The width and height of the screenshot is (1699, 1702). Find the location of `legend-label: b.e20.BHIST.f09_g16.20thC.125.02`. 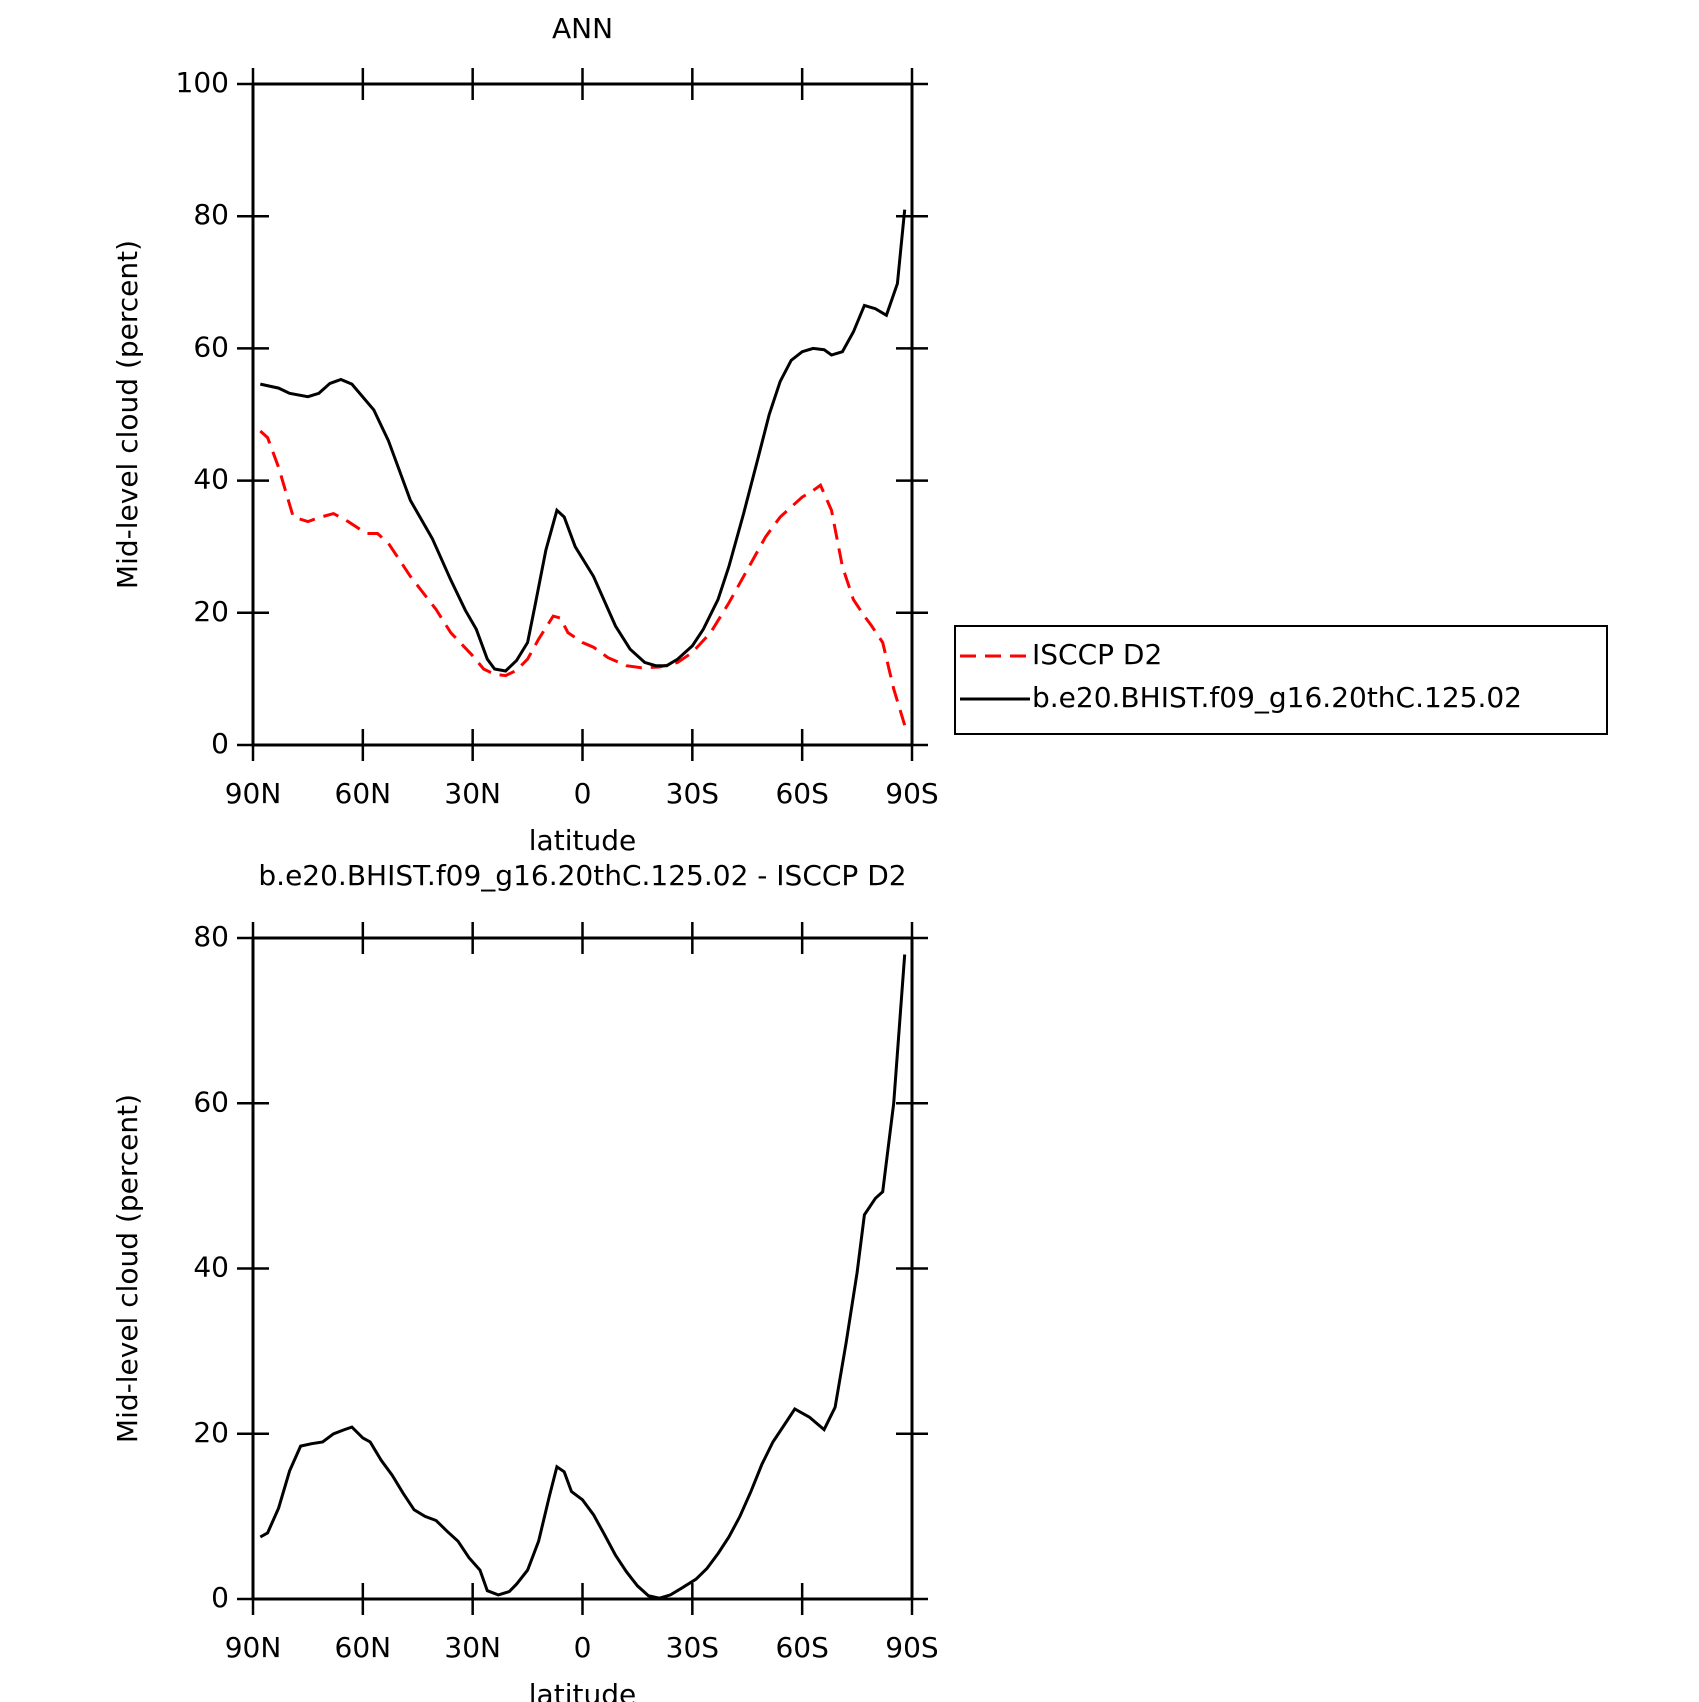

legend-label: b.e20.BHIST.f09_g16.20thC.125.02 is located at coordinates (1277, 697).